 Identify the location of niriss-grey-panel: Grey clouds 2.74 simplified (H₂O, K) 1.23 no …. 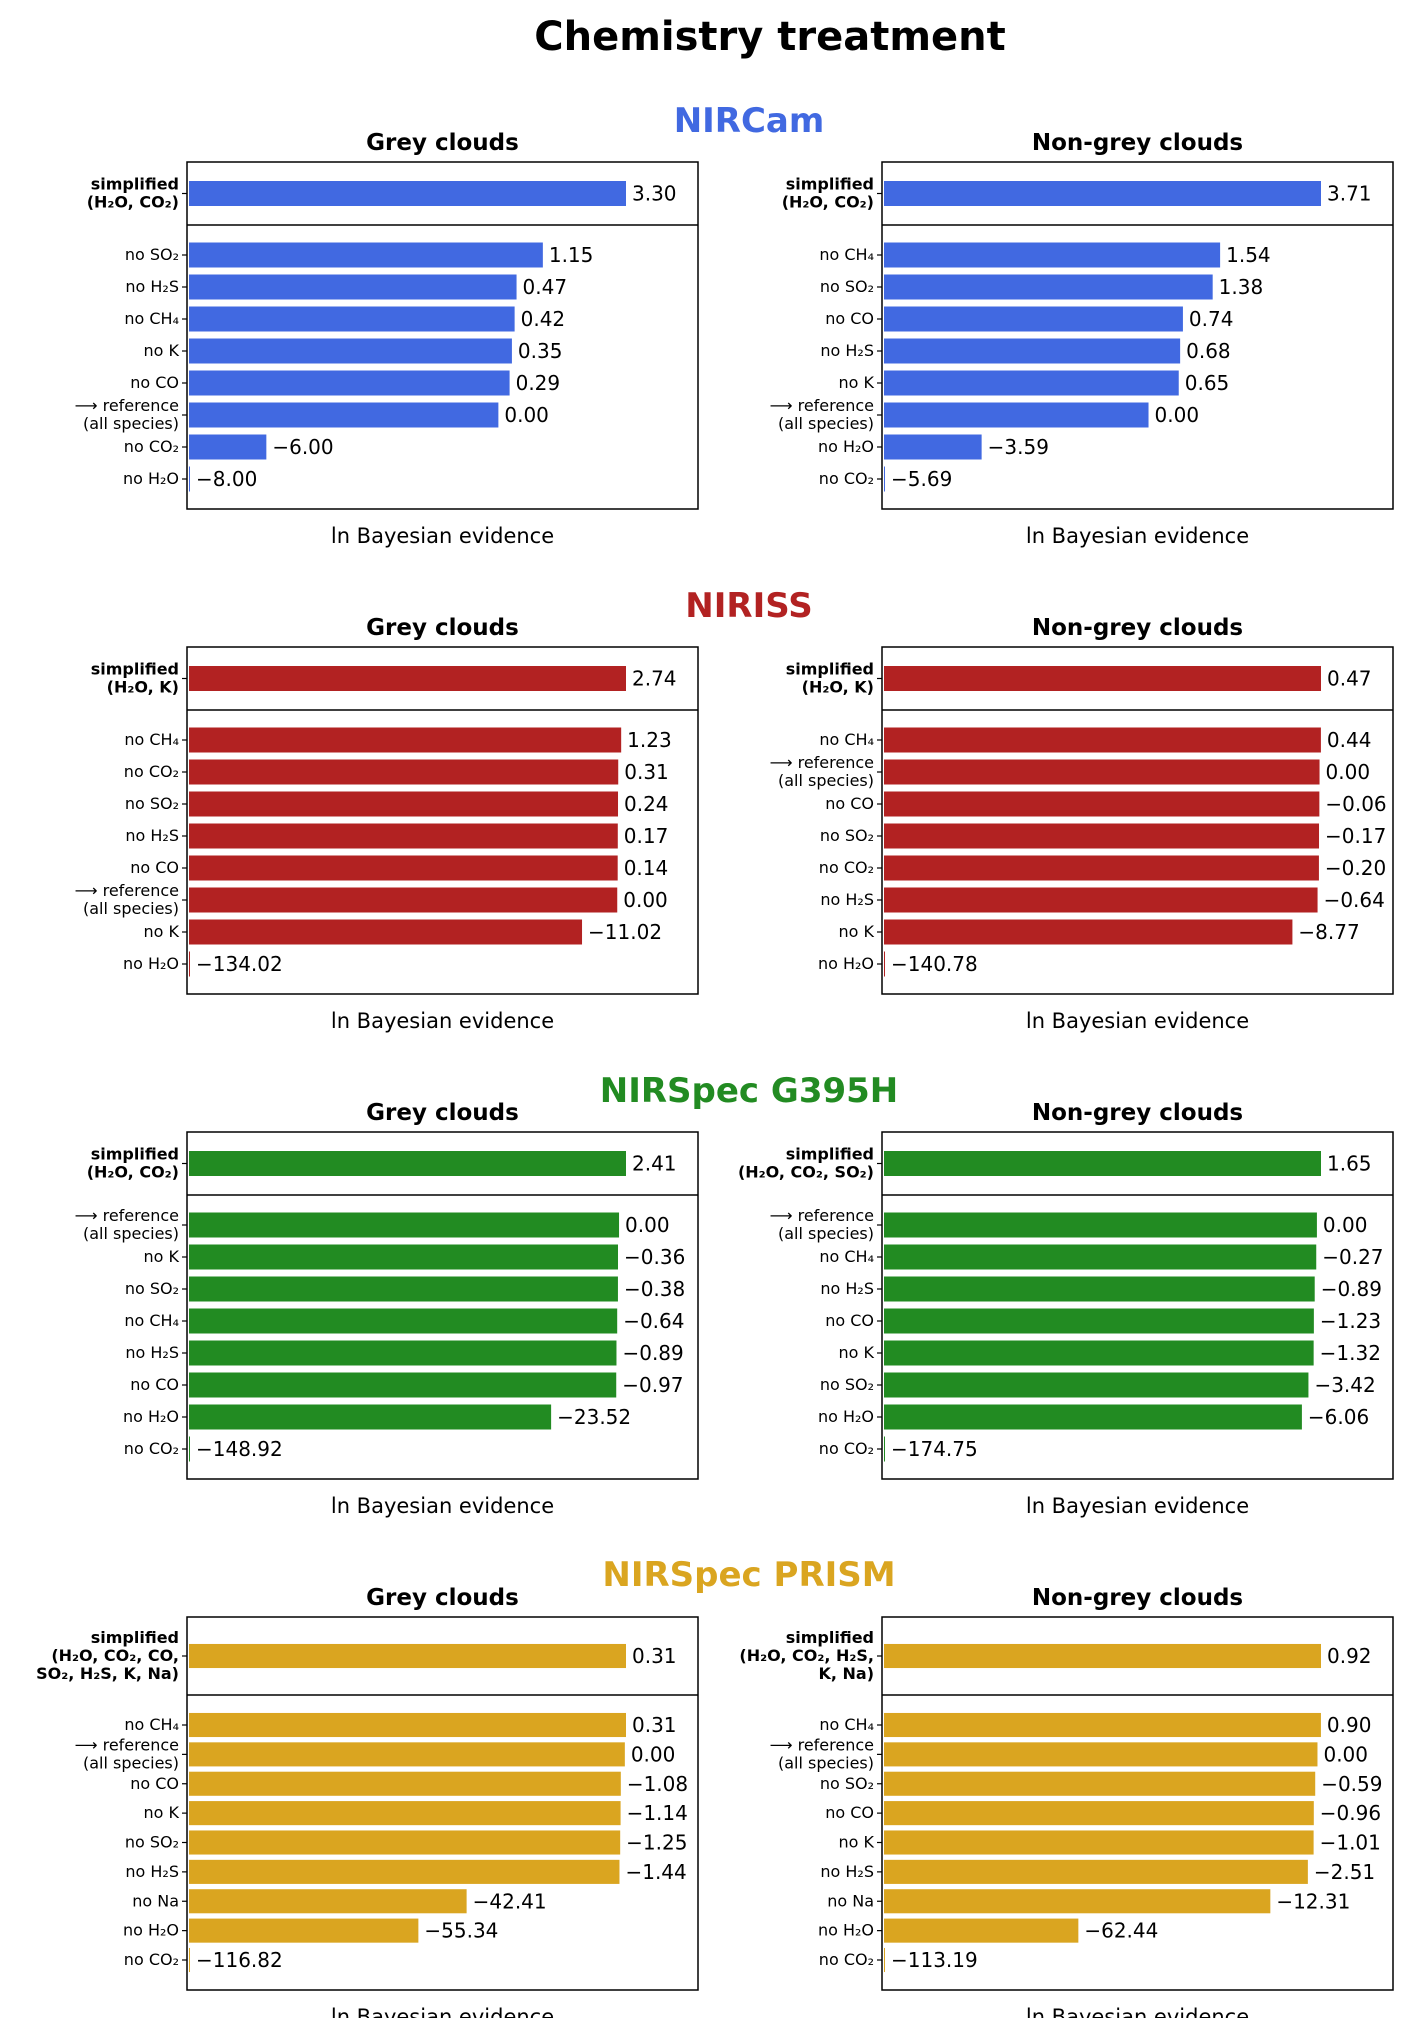
(387, 824).